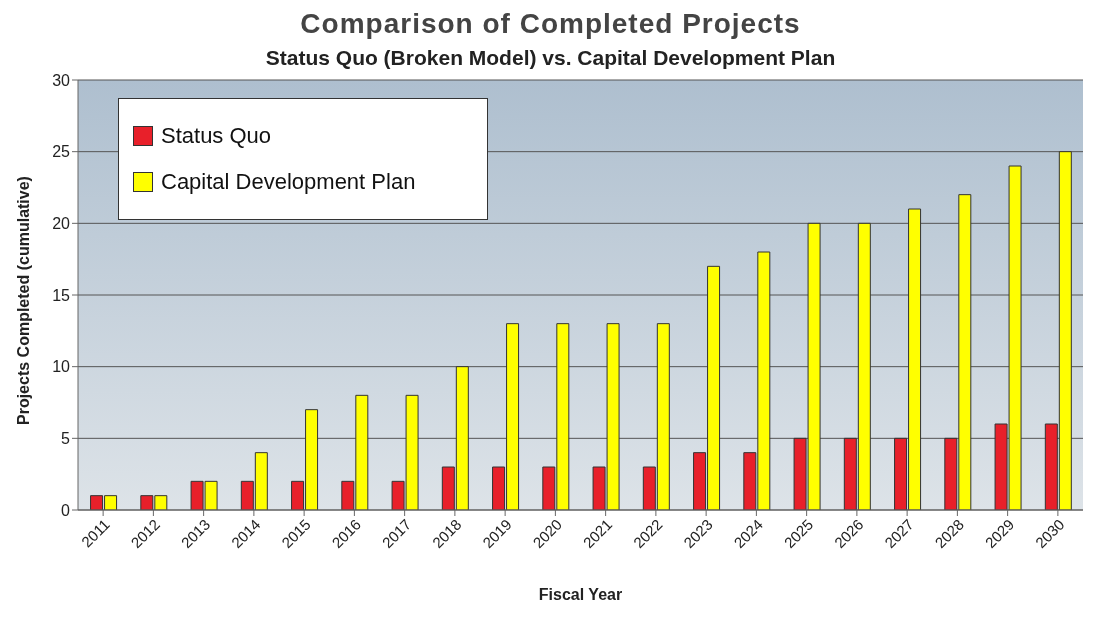  I want to click on chart-subtitle: Status Quo (Broken Model) vs. Capital Development Plan, so click(550, 58).